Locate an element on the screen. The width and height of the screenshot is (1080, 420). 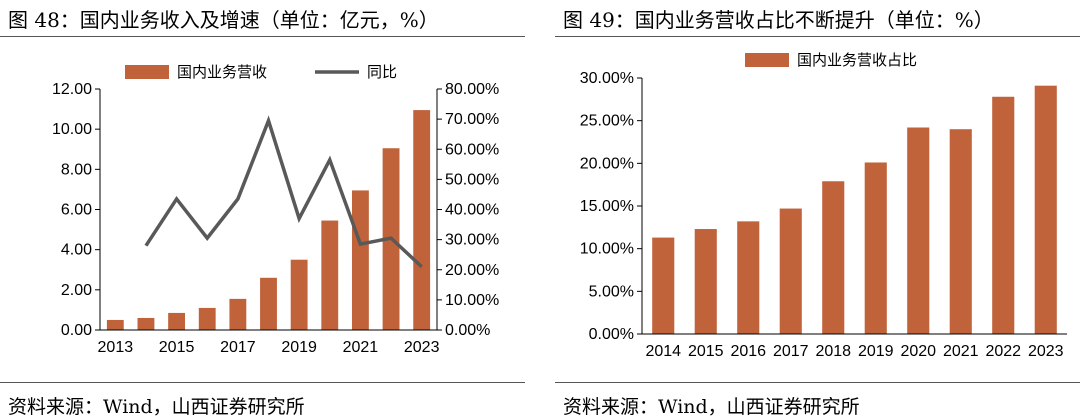
y-tick-label-left: 25.00% is located at coordinates (607, 121).